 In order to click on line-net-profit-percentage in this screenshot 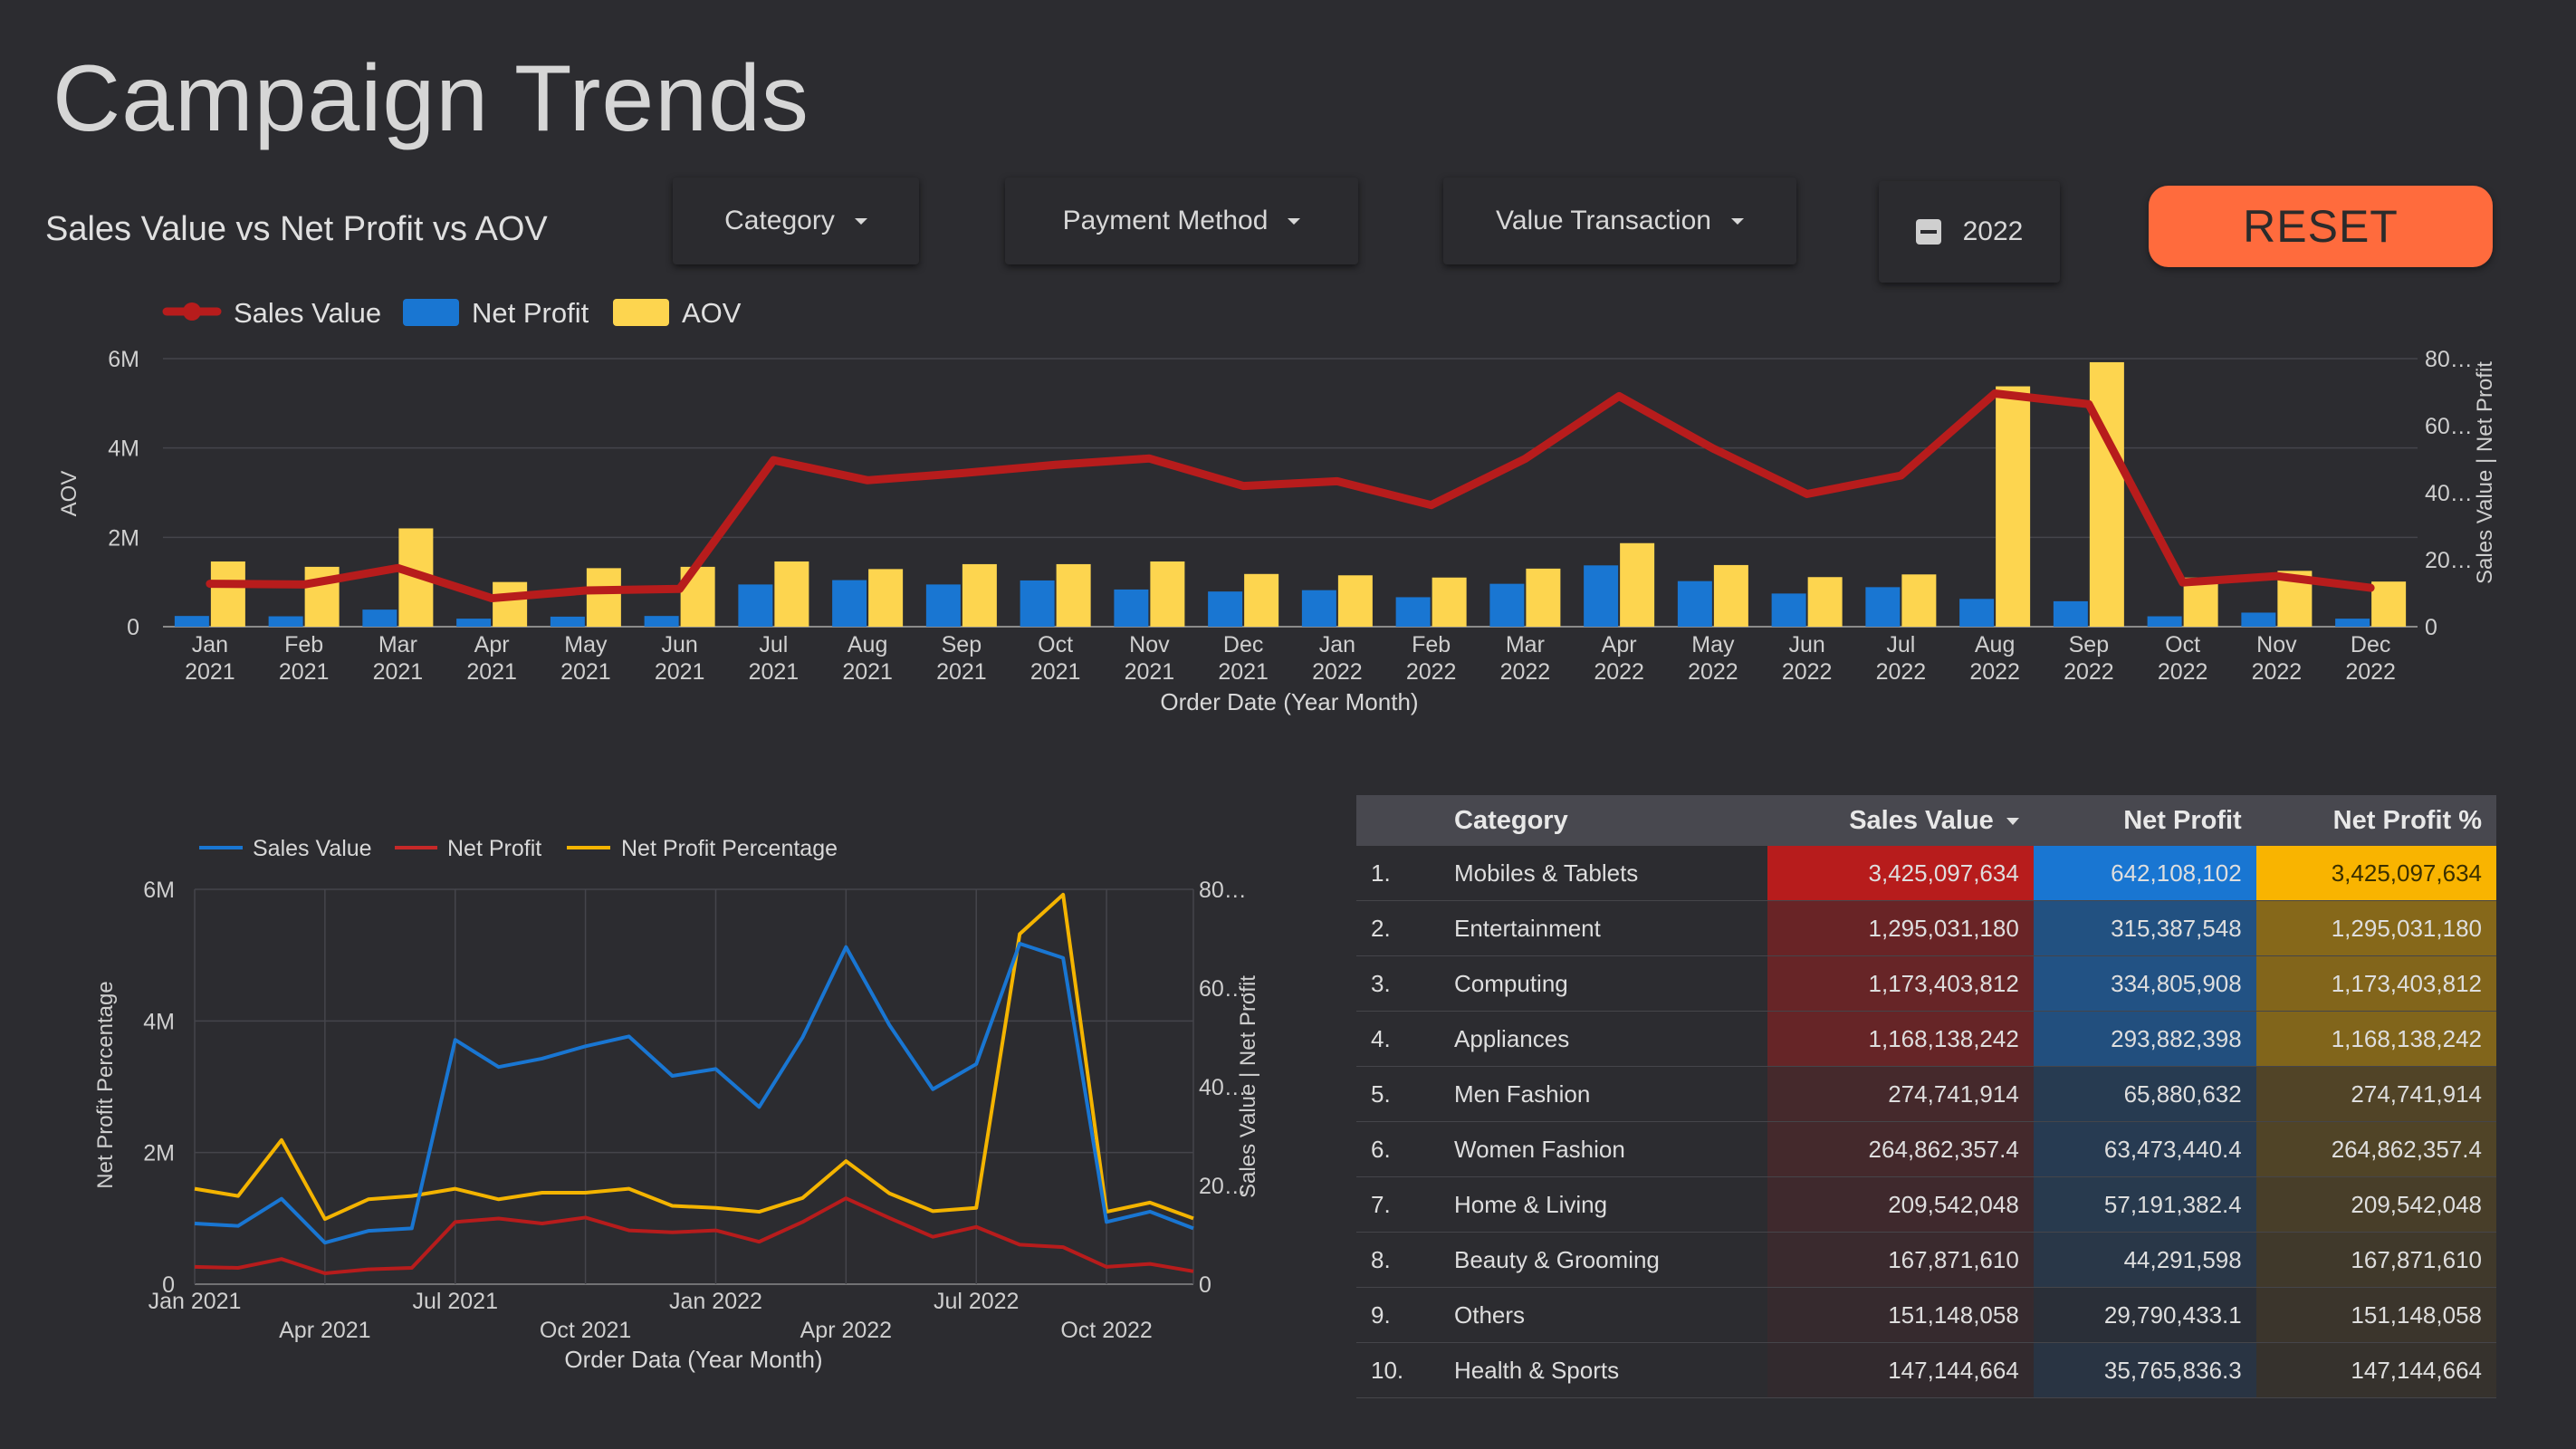, I will do `click(694, 1057)`.